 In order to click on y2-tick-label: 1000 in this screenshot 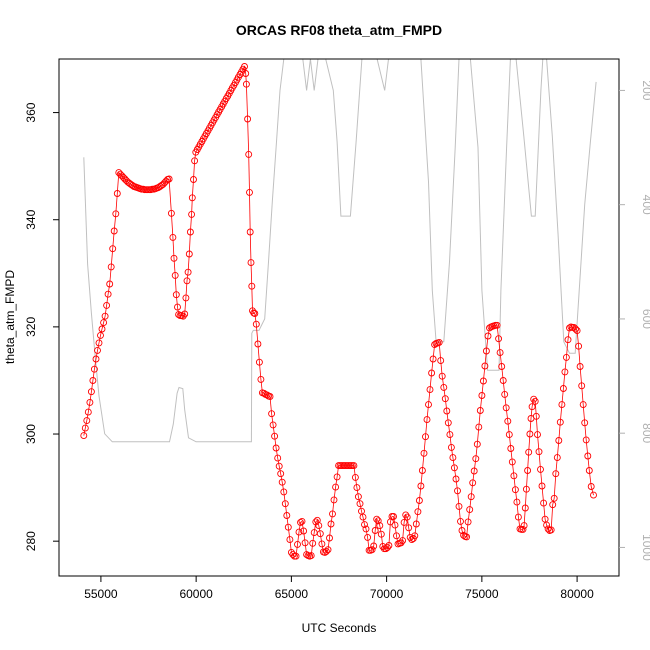, I will do `click(645, 547)`.